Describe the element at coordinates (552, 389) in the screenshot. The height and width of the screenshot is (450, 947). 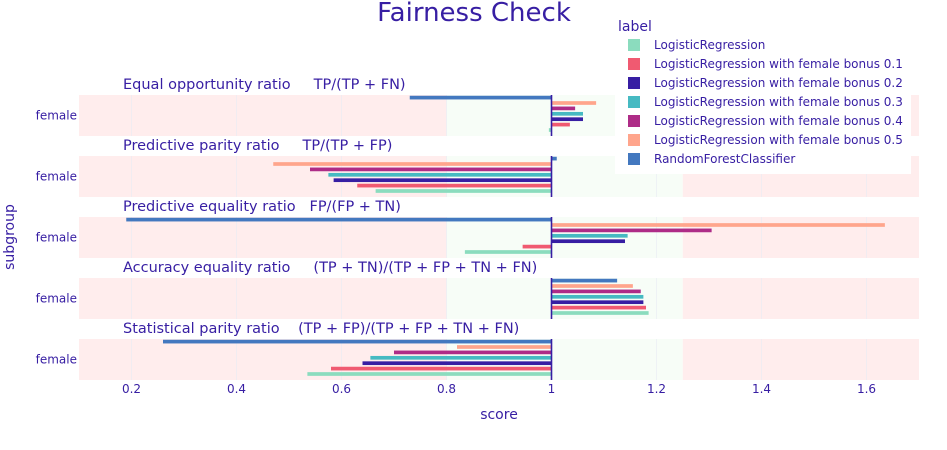
I see `x-tick-label: 1` at that location.